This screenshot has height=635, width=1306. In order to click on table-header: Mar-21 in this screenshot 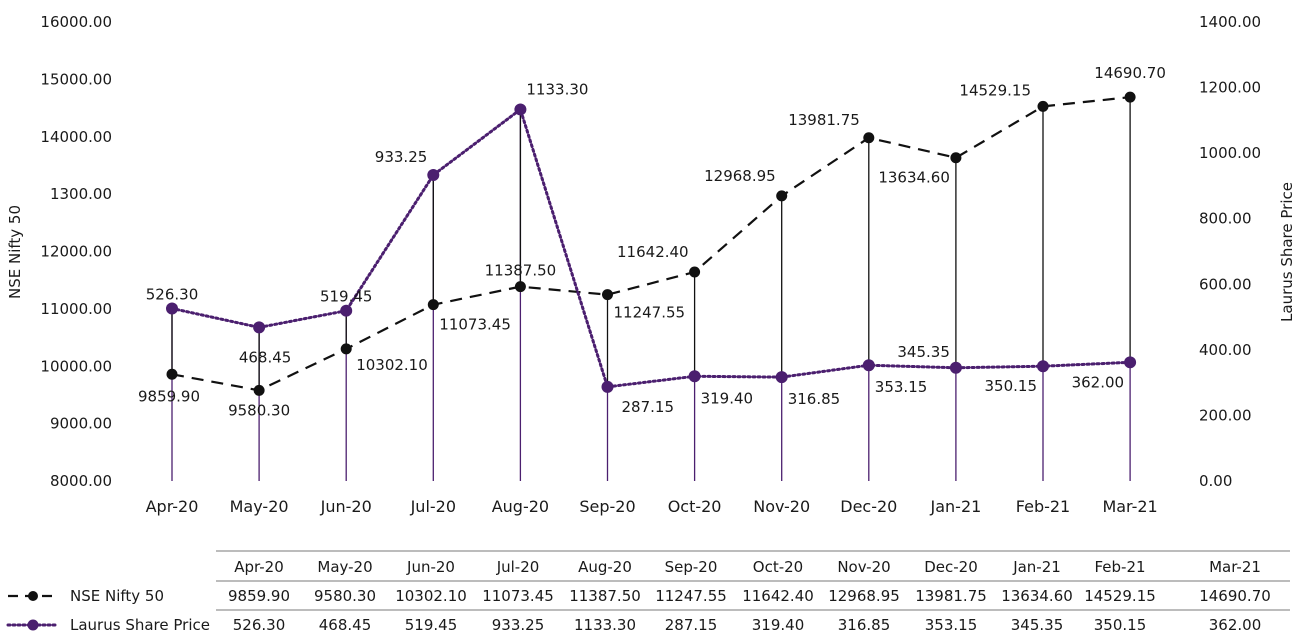, I will do `click(1235, 567)`.